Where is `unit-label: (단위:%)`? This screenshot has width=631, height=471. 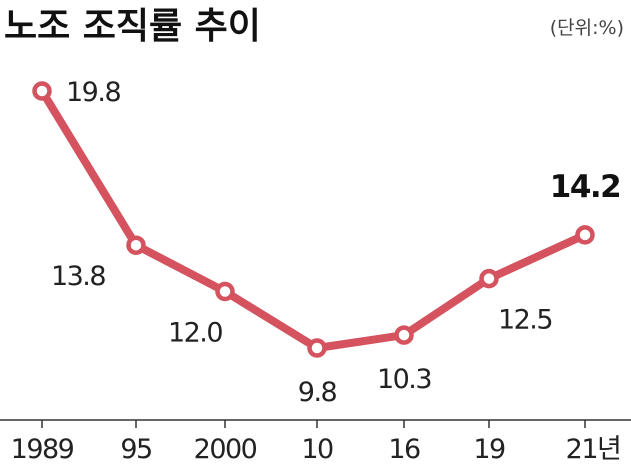 unit-label: (단위:%) is located at coordinates (587, 28).